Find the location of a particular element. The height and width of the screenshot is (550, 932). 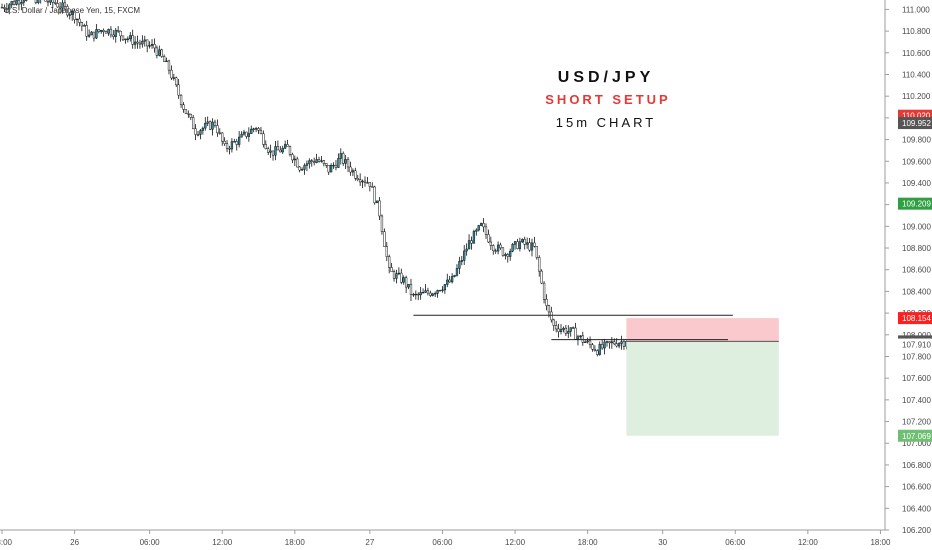

price-tick-label: 107.800 is located at coordinates (916, 356).